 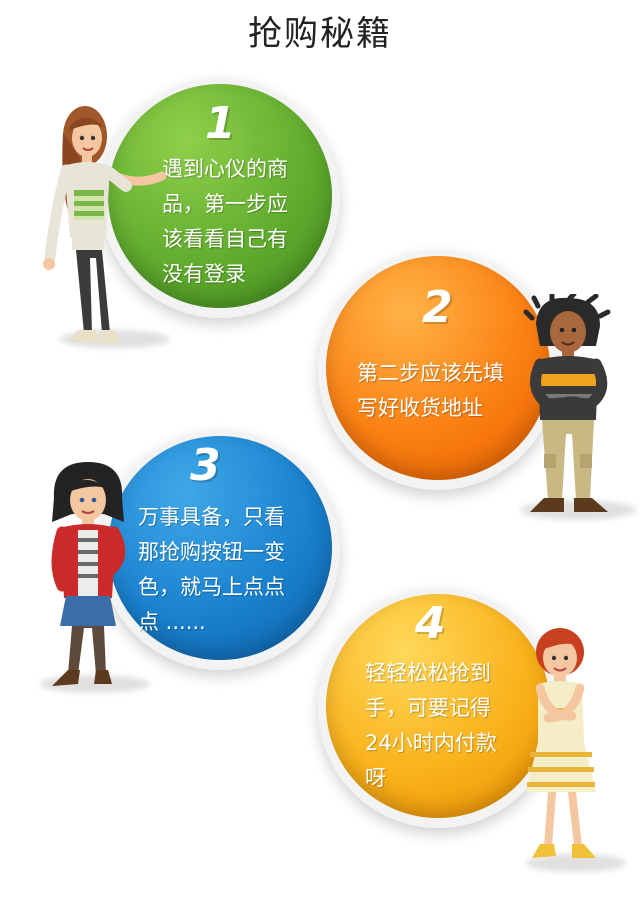 What do you see at coordinates (225, 204) in the screenshot?
I see `step-1-line: 品，第一步应` at bounding box center [225, 204].